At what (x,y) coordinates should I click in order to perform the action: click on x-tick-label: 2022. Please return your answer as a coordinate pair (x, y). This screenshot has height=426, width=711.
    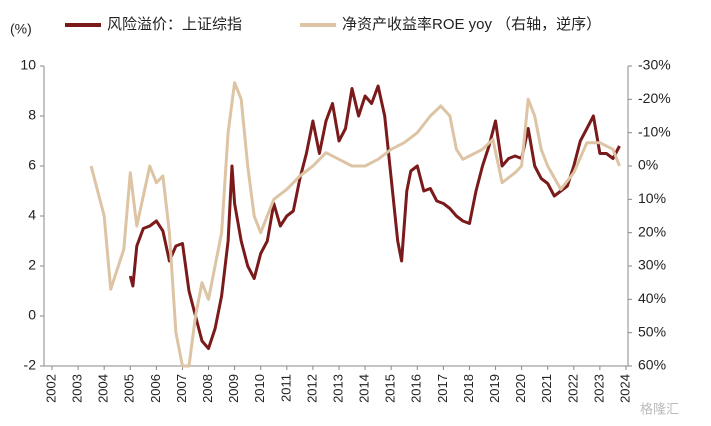
    Looking at the image, I should click on (572, 388).